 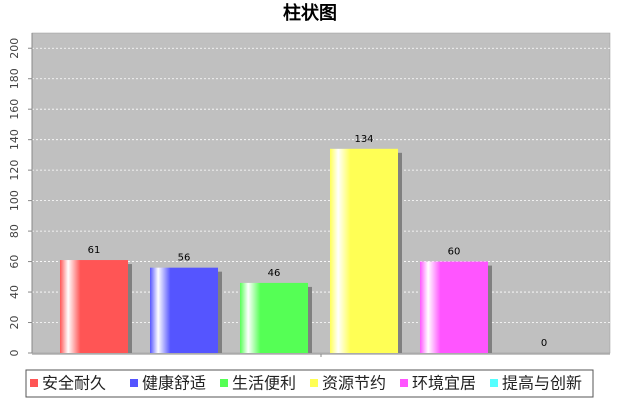 What do you see at coordinates (14, 78) in the screenshot?
I see `y-tick-label: 180` at bounding box center [14, 78].